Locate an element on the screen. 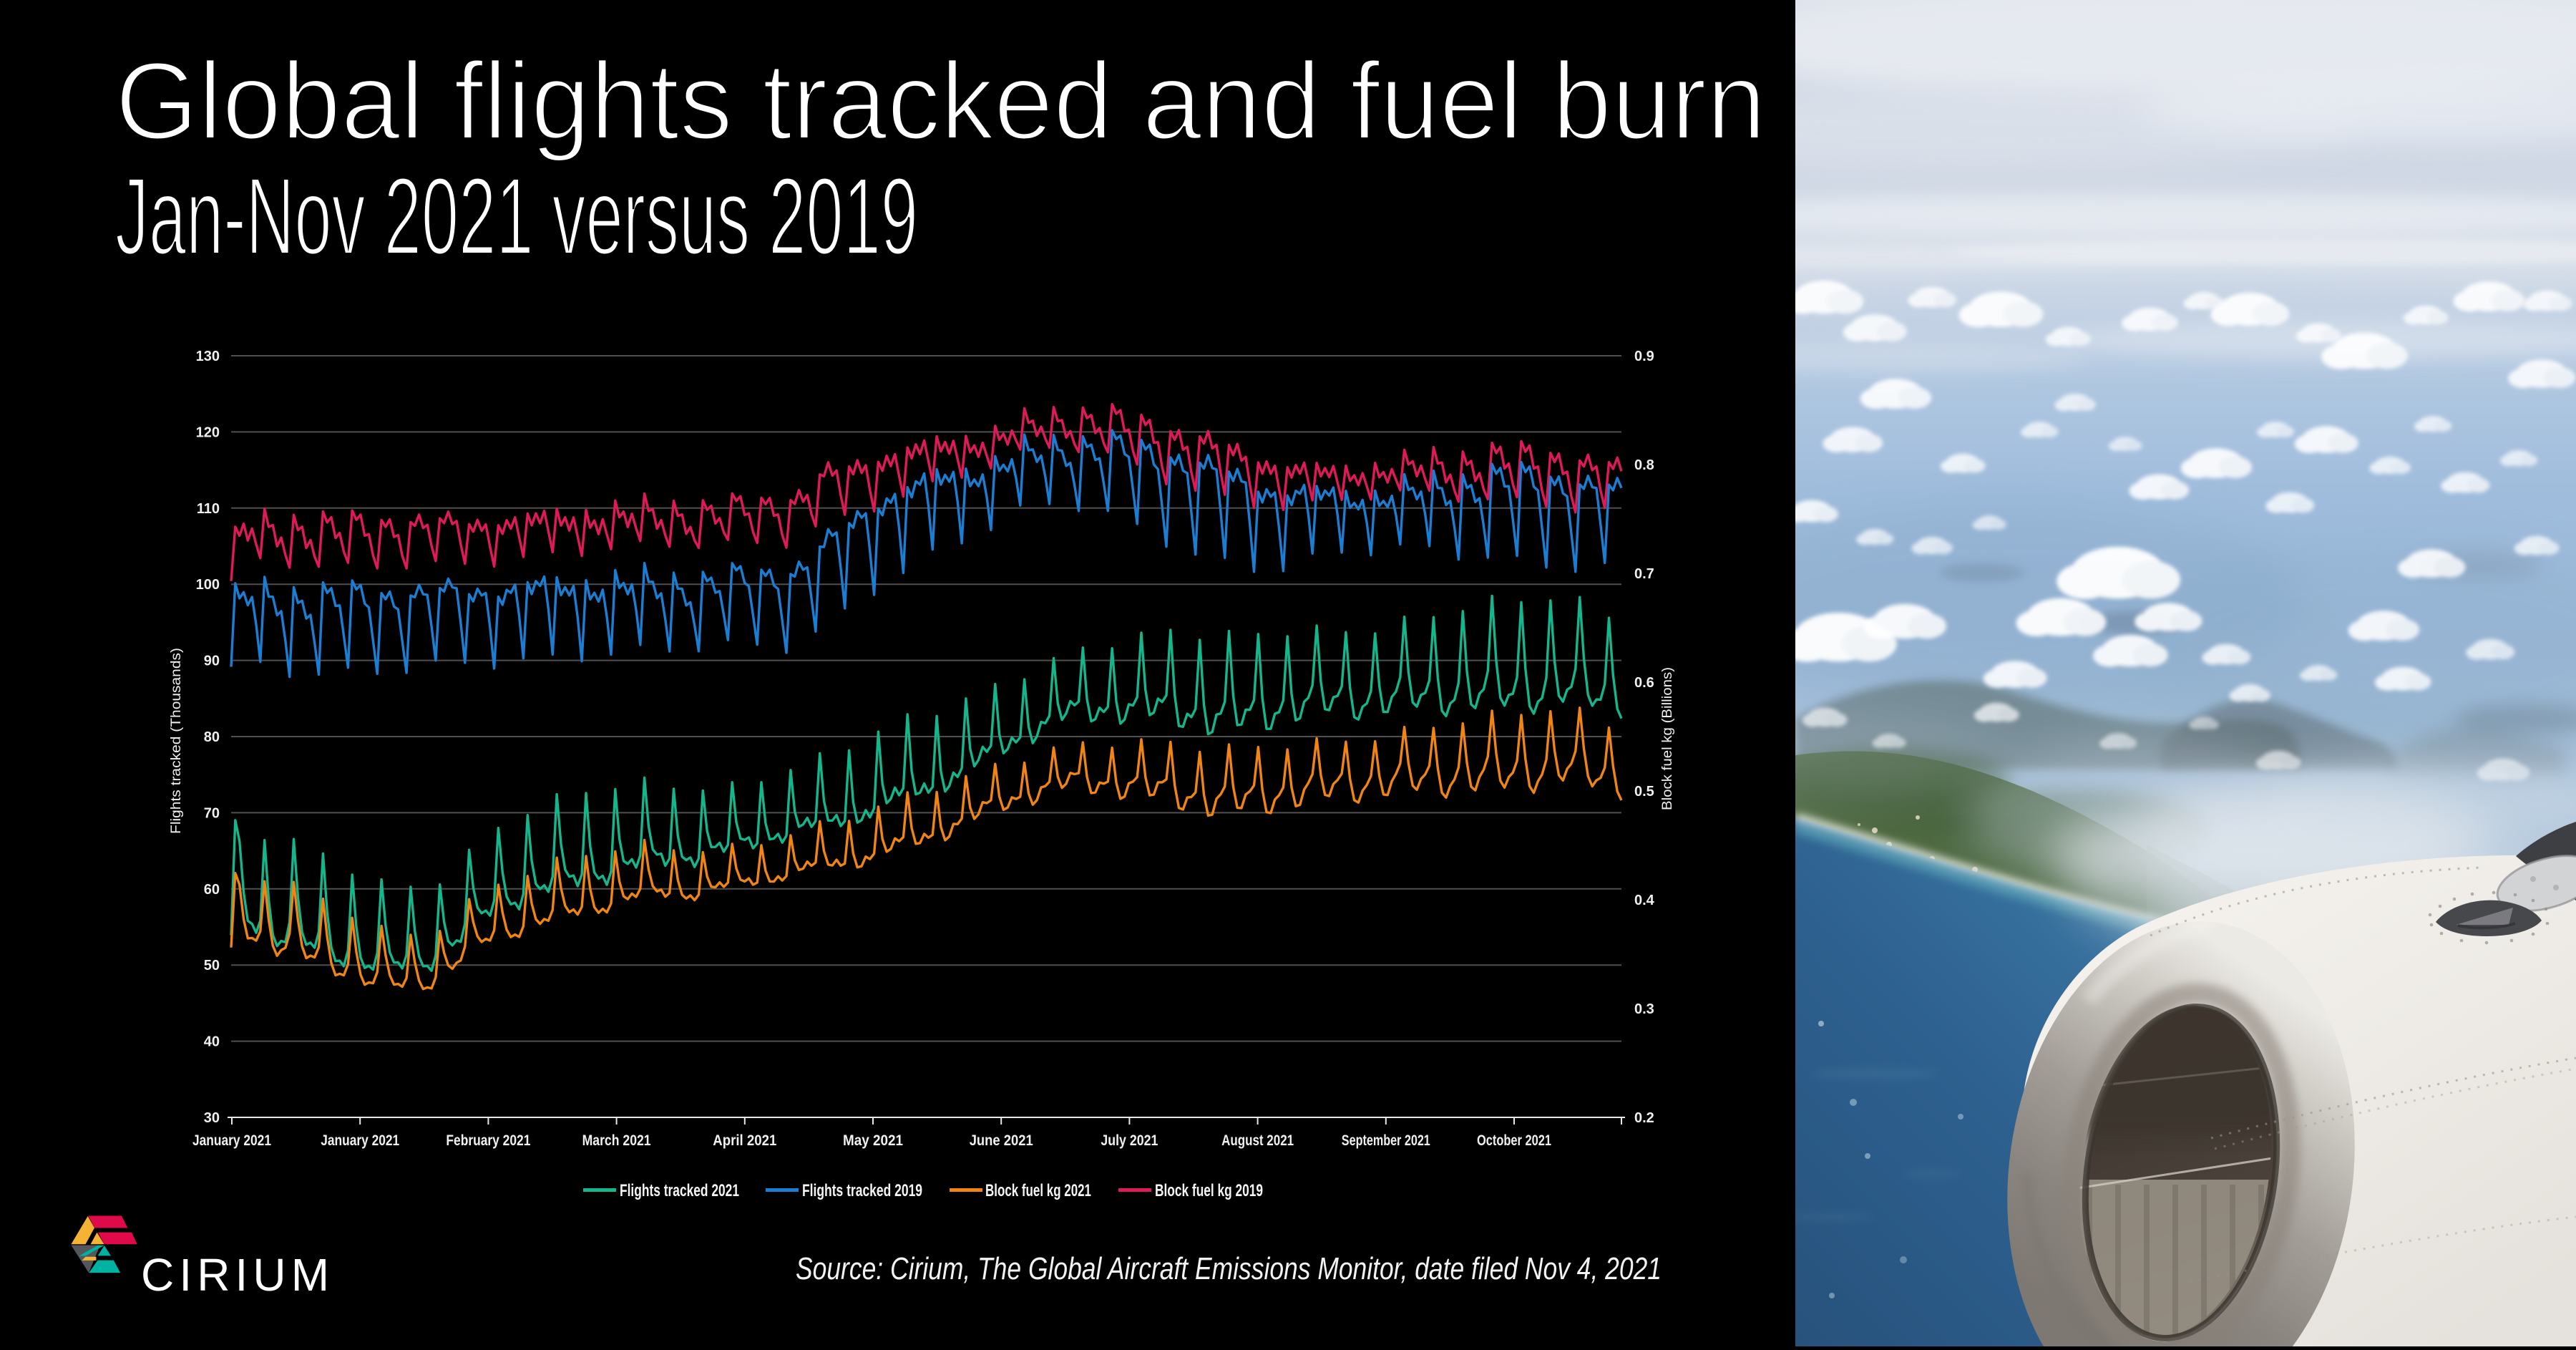  svg-text: 30 is located at coordinates (212, 1118).